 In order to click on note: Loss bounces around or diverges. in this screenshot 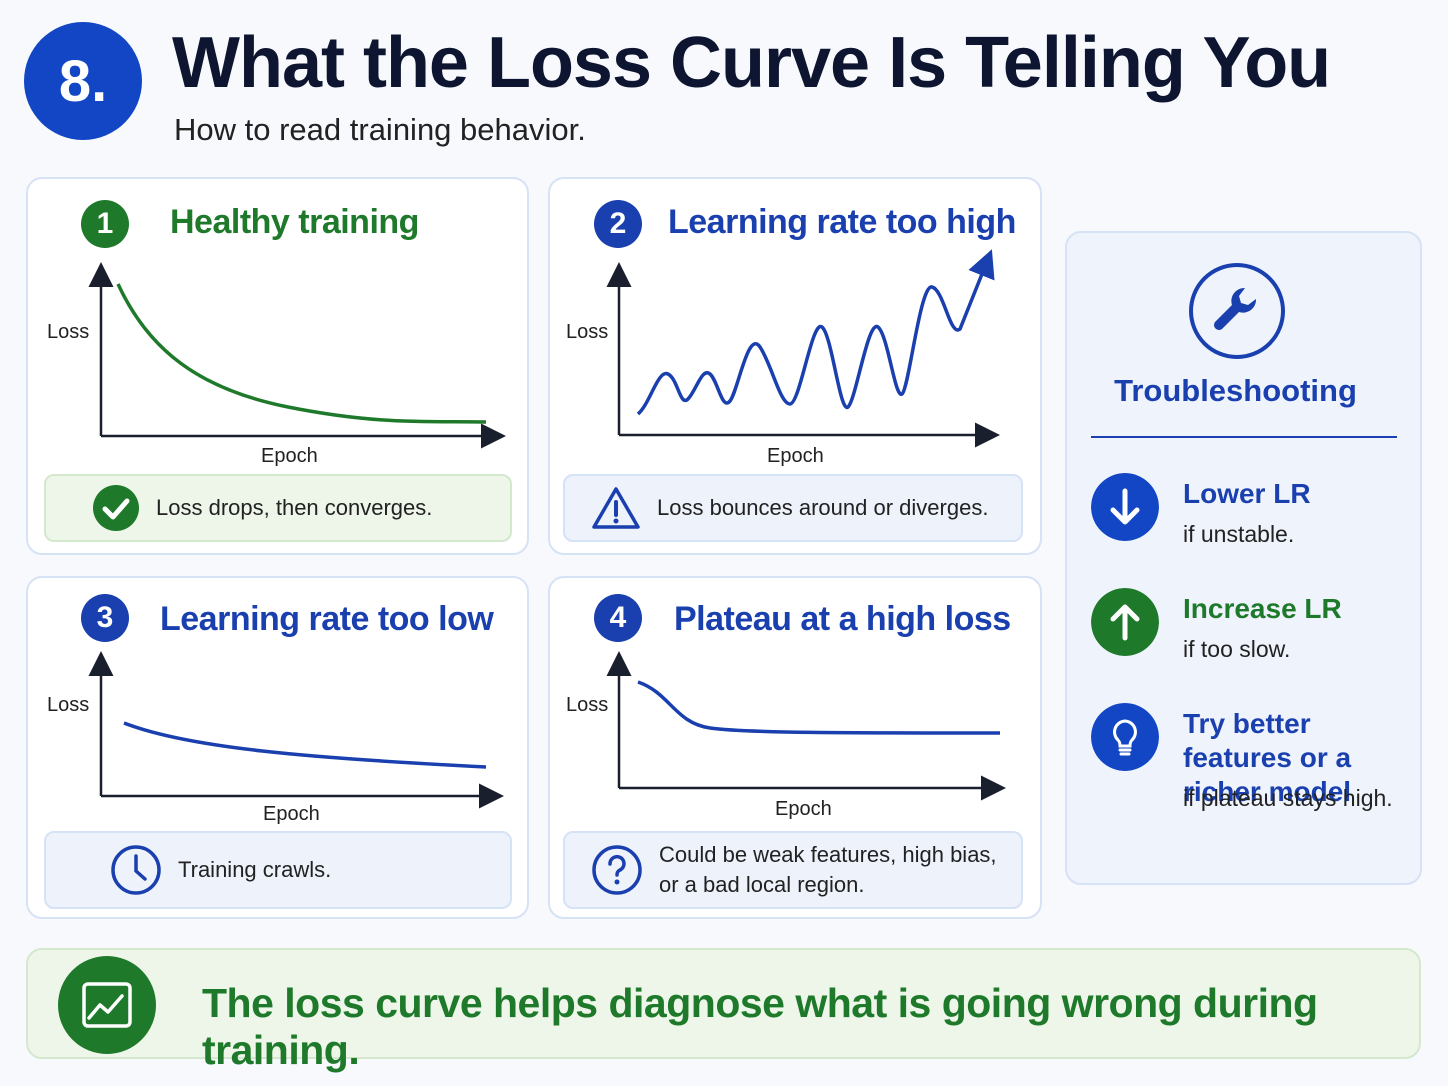, I will do `click(793, 508)`.